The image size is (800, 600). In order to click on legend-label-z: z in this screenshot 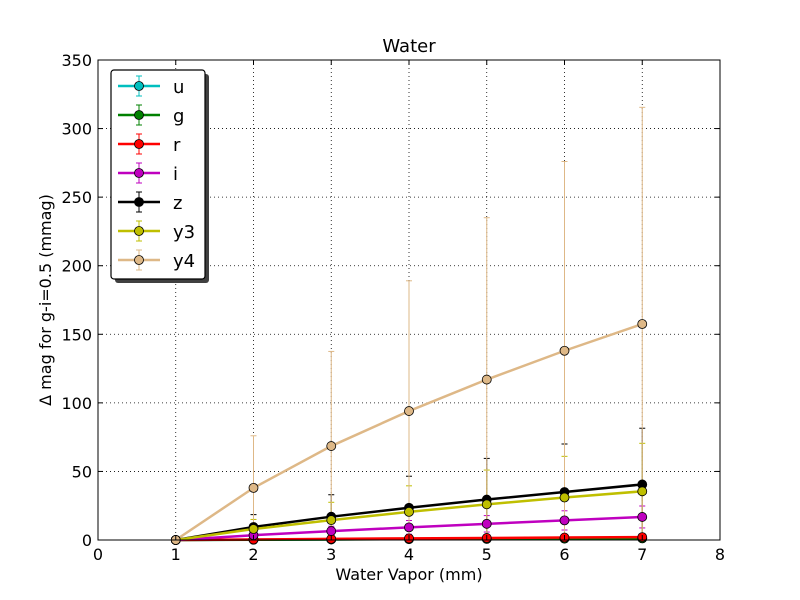, I will do `click(177, 203)`.